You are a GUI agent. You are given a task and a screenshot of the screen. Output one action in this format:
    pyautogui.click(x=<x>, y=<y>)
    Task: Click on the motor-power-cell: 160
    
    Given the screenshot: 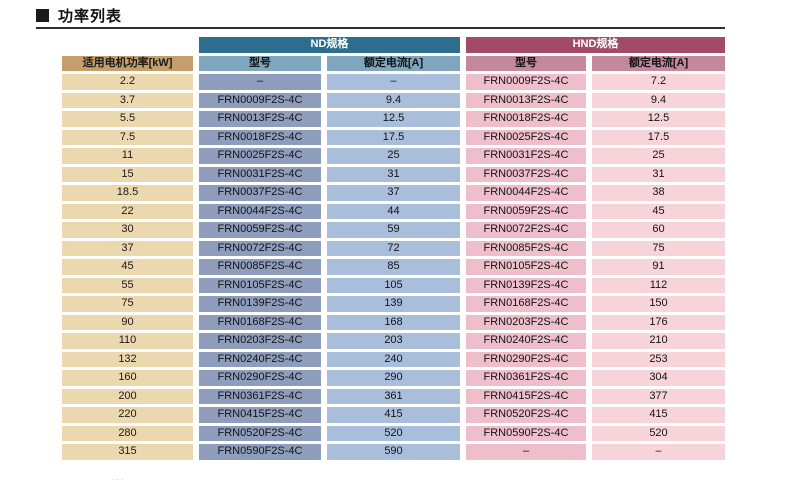 What is the action you would take?
    pyautogui.click(x=127, y=378)
    